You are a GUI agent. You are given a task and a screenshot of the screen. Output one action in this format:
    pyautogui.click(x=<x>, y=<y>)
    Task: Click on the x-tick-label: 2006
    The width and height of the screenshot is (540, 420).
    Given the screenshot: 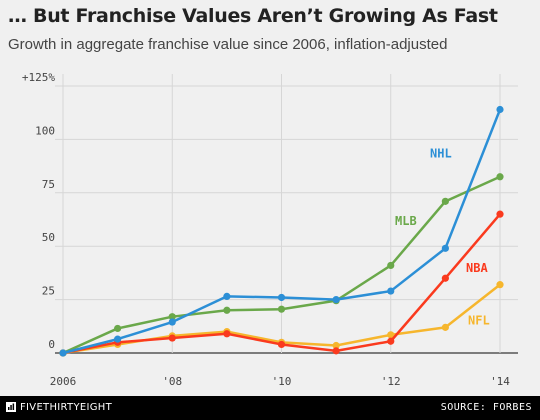 What is the action you would take?
    pyautogui.click(x=63, y=381)
    